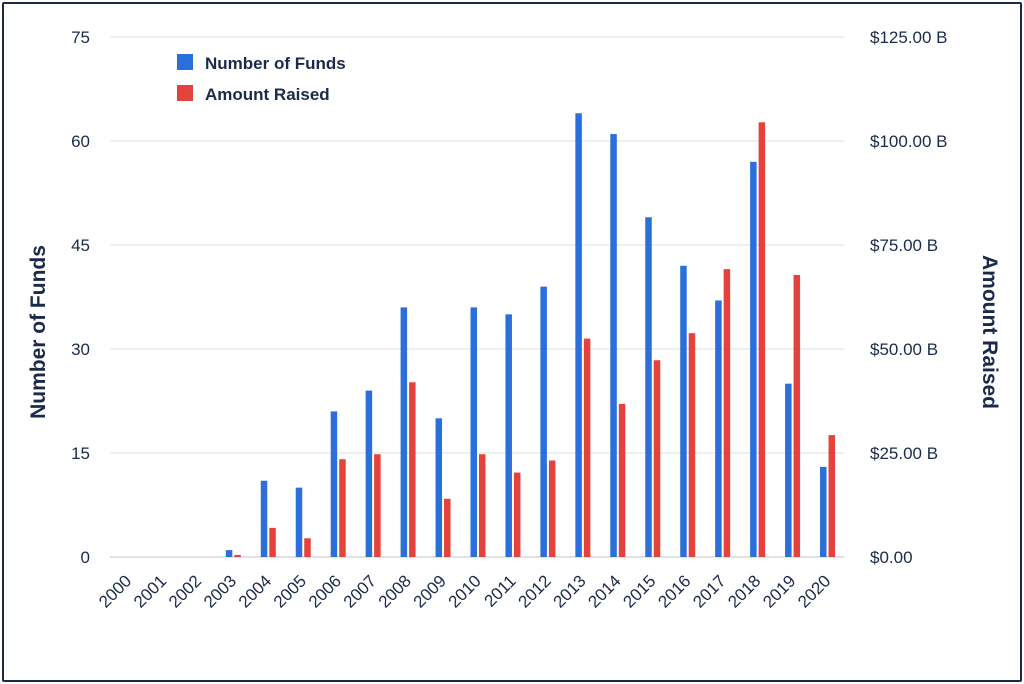  I want to click on y-axis-left-ticks: 0 15 30 45 60 75, so click(80, 297).